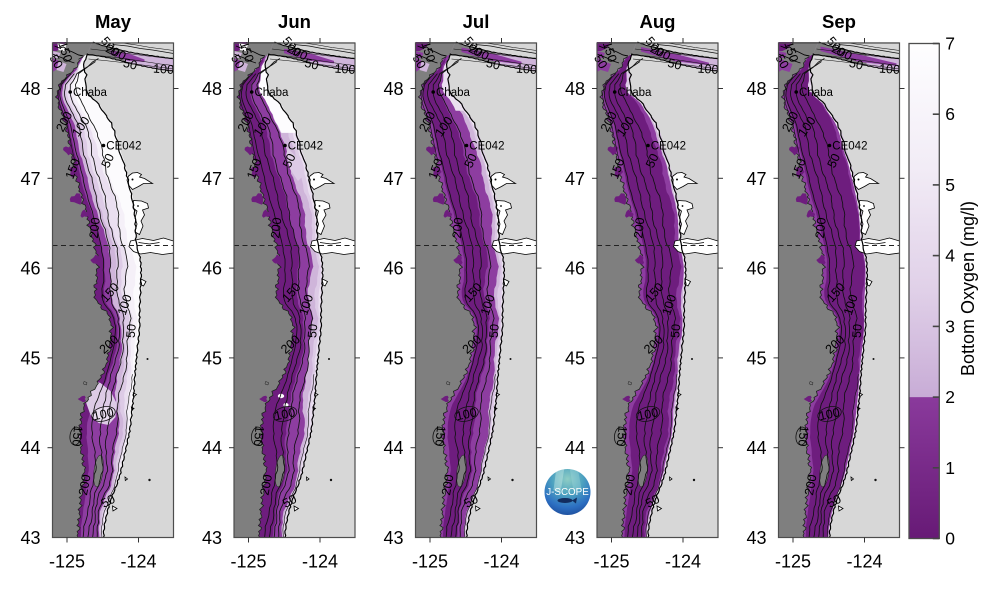 The height and width of the screenshot is (592, 1000). What do you see at coordinates (950, 256) in the screenshot?
I see `svg-text: 4` at bounding box center [950, 256].